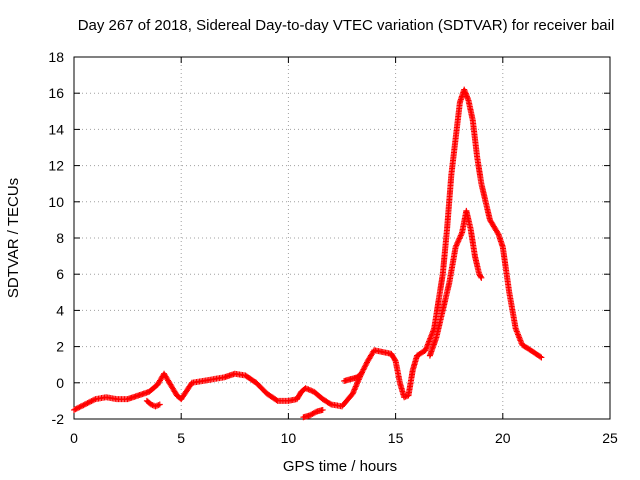 Image resolution: width=640 pixels, height=480 pixels. What do you see at coordinates (455, 283) in the screenshot?
I see `series-secondary-branch` at bounding box center [455, 283].